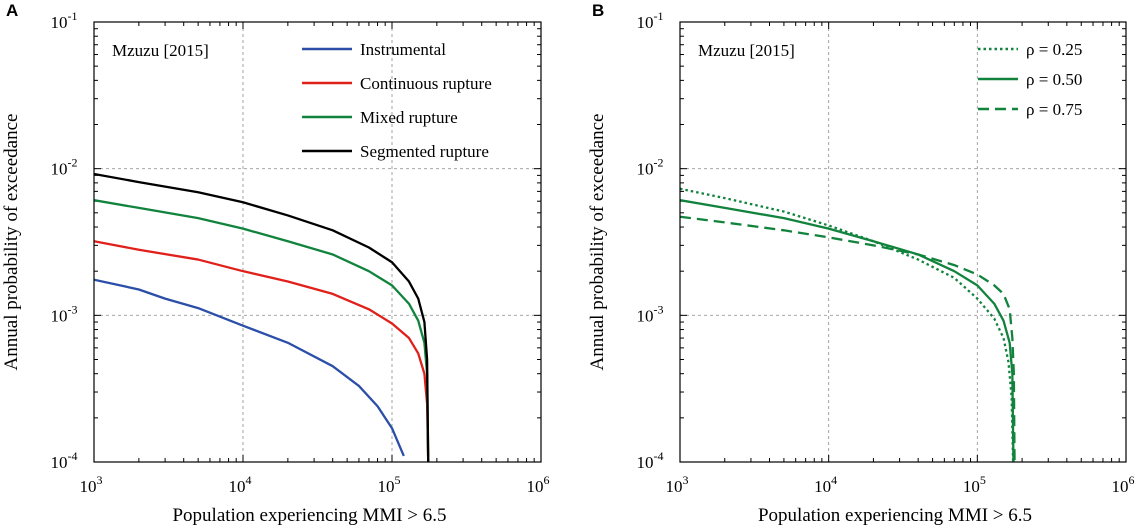  I want to click on panel-letter: B, so click(598, 10).